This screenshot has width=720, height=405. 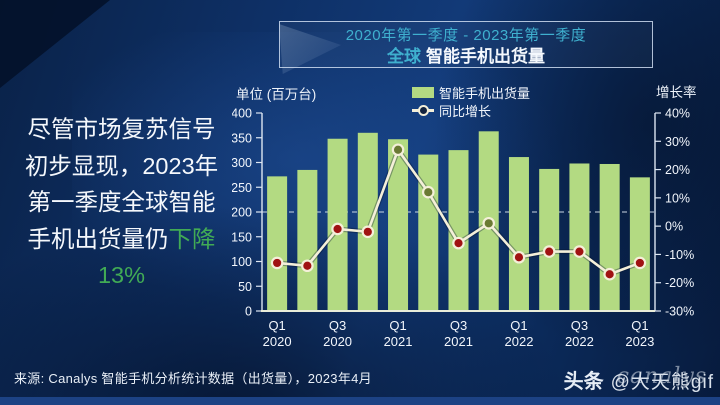 I want to click on growth-marker-q2-2020, so click(x=307, y=266).